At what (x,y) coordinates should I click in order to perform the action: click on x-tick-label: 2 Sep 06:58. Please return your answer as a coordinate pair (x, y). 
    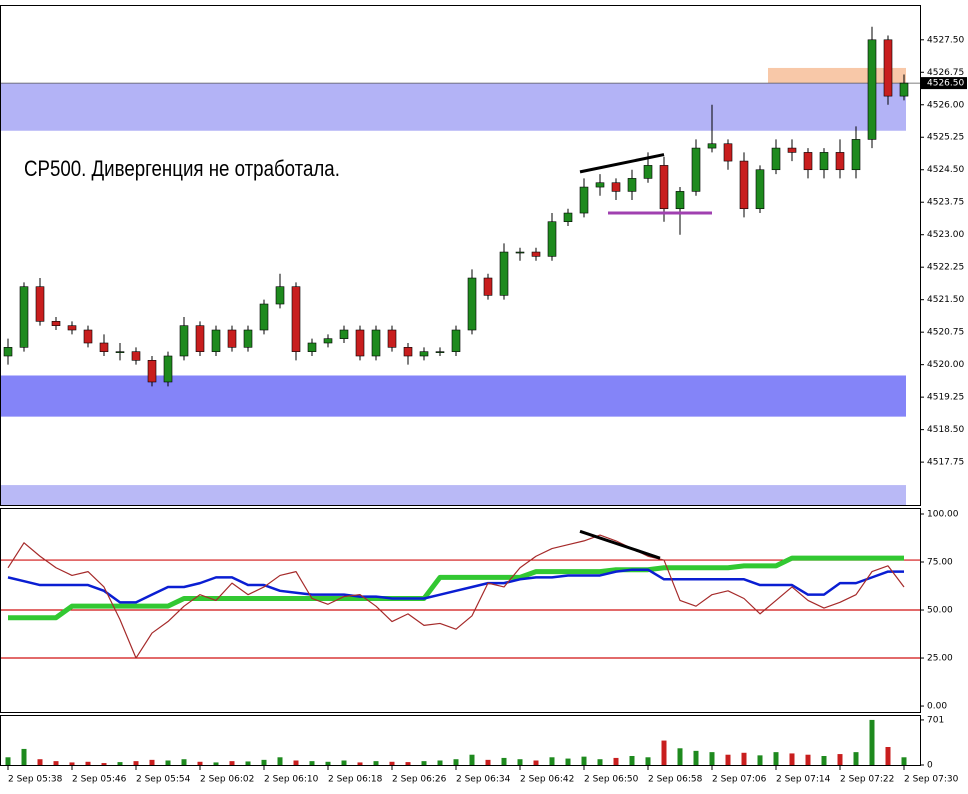
    Looking at the image, I should click on (675, 780).